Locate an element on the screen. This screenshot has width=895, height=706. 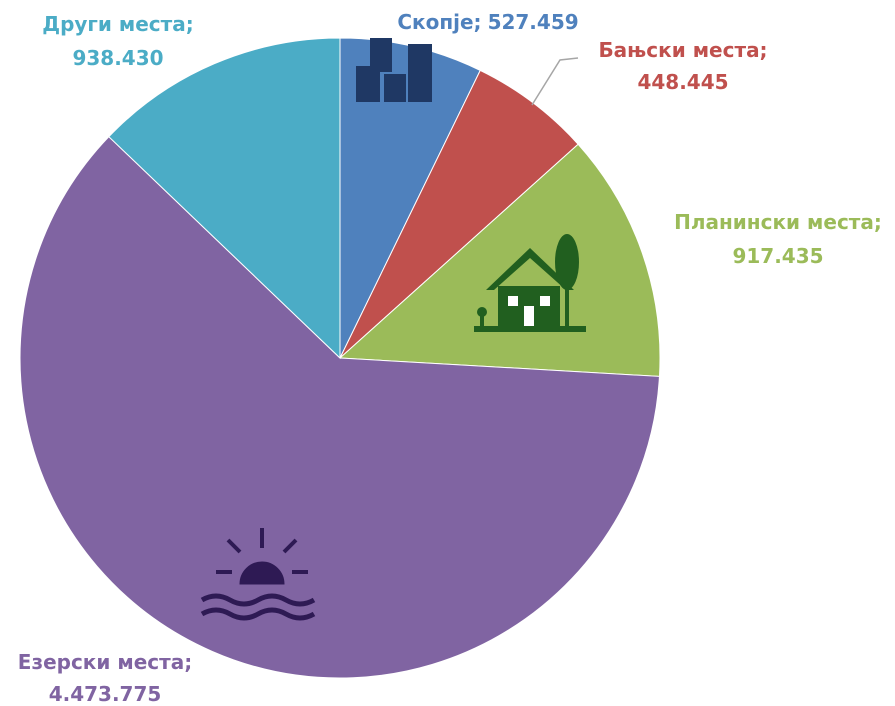
lake-icon is located at coordinates (258, 574).